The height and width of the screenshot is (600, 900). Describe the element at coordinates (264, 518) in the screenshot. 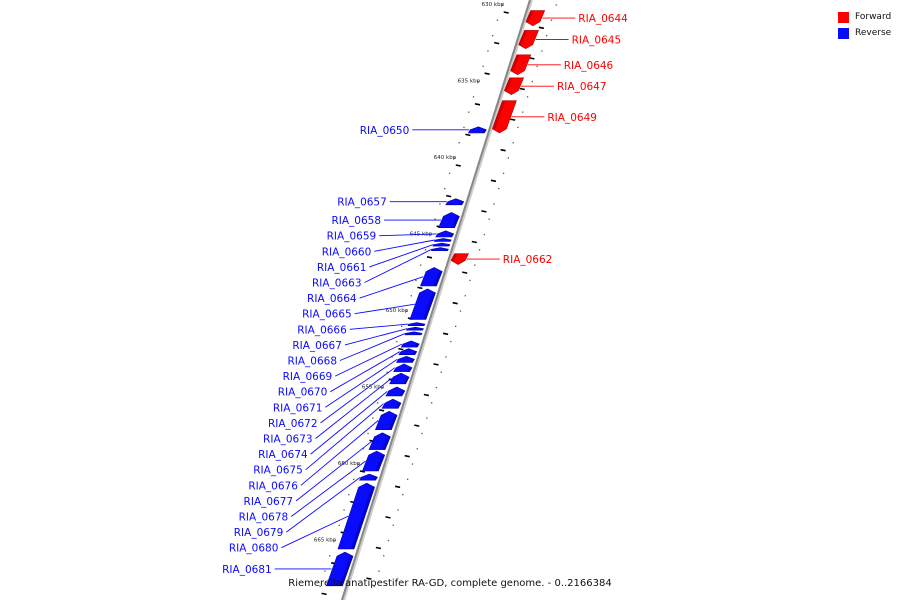

I see `gene-label-RIA_0678: RIA_0678` at that location.